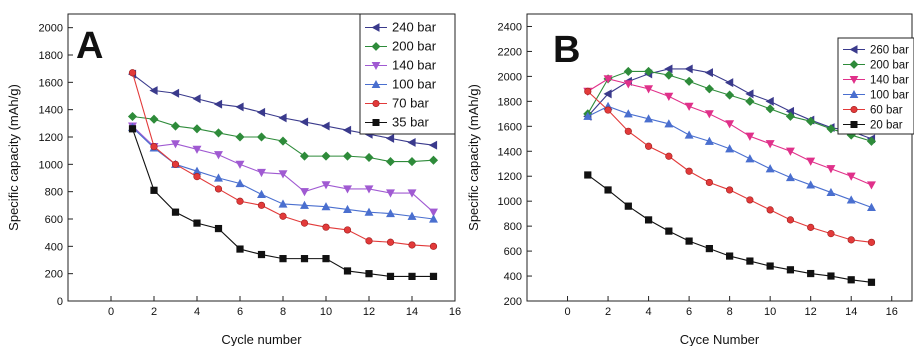 This screenshot has width=914, height=346. I want to click on y-tick-label: 1800, so click(51, 56).